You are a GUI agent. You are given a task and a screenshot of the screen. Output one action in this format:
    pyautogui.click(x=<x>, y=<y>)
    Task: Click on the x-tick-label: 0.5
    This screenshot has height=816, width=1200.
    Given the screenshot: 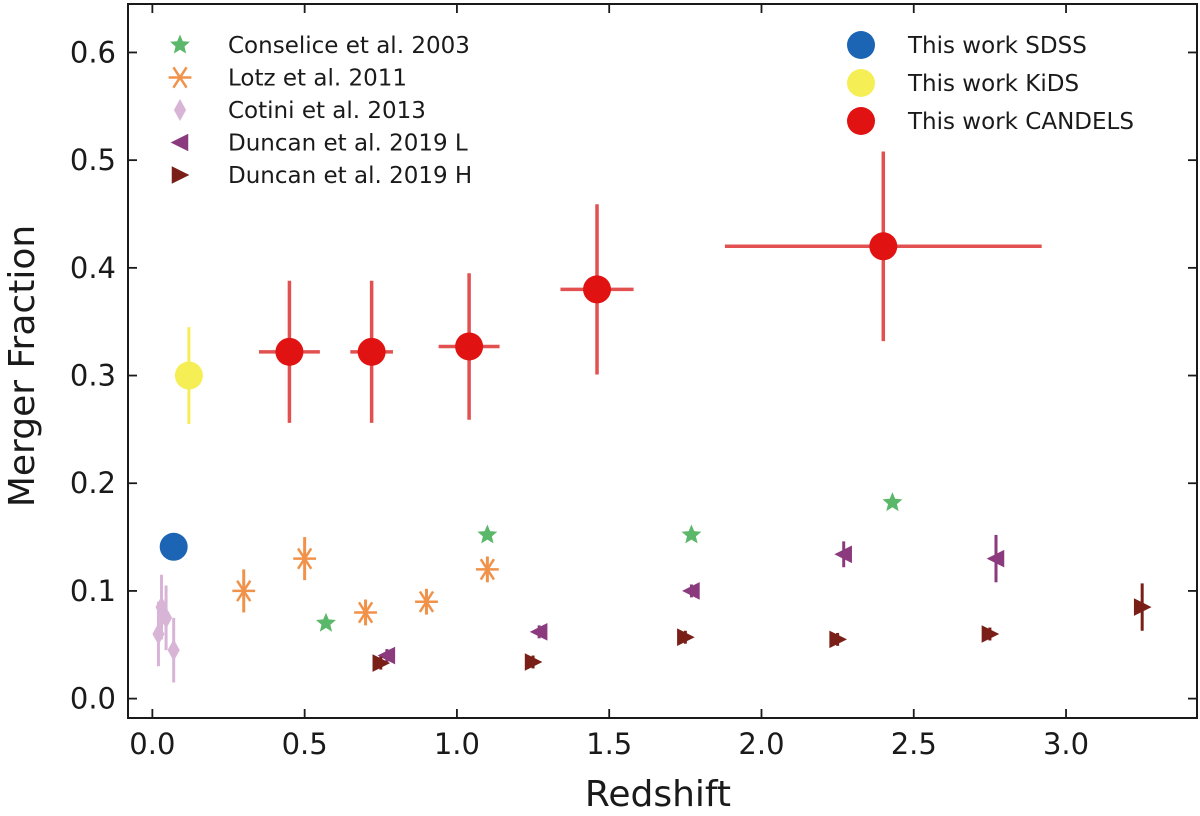 What is the action you would take?
    pyautogui.click(x=305, y=744)
    